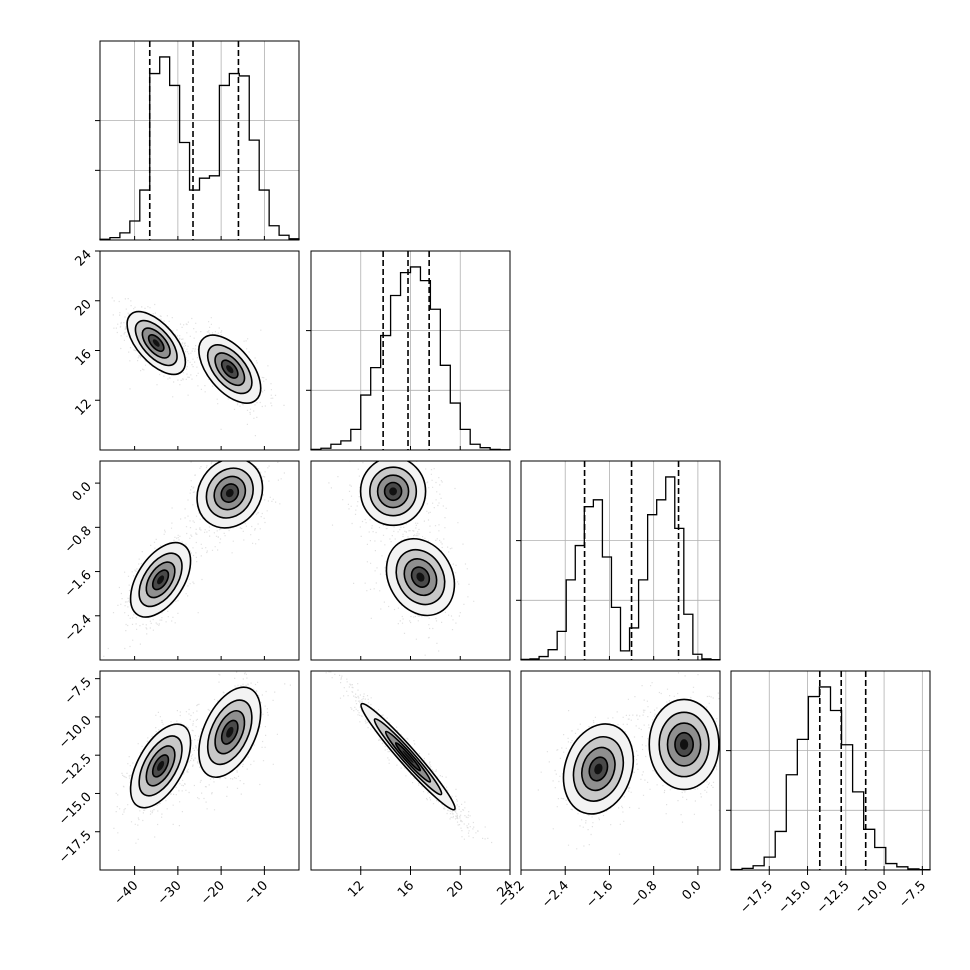  I want to click on ytick-label-2-3: 0.0, so click(82, 491).